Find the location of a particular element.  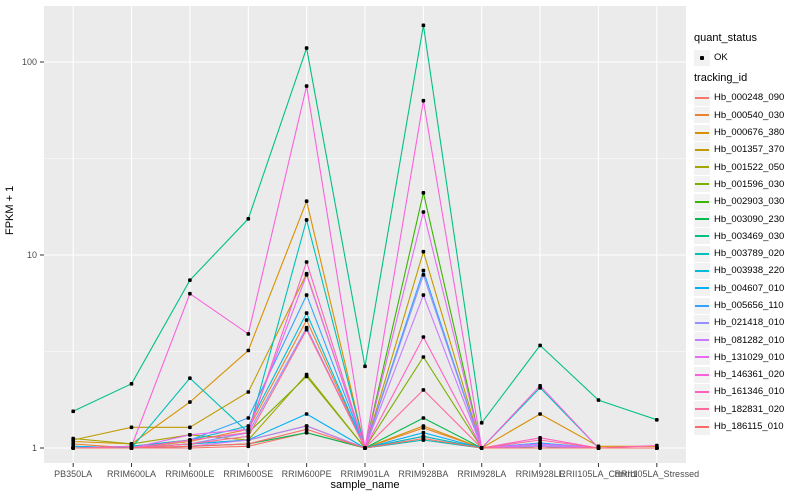

legend-item-label: Hb_182831_020 is located at coordinates (749, 409).